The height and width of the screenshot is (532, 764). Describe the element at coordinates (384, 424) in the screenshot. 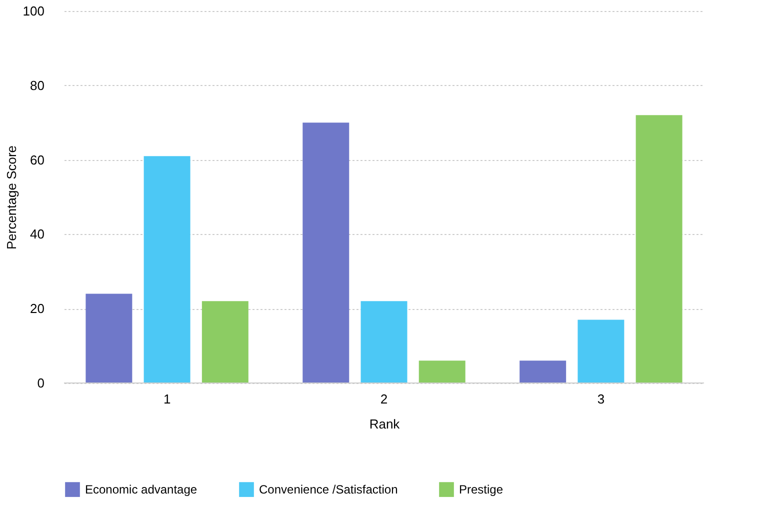

I see `x-axis-title: Rank` at that location.